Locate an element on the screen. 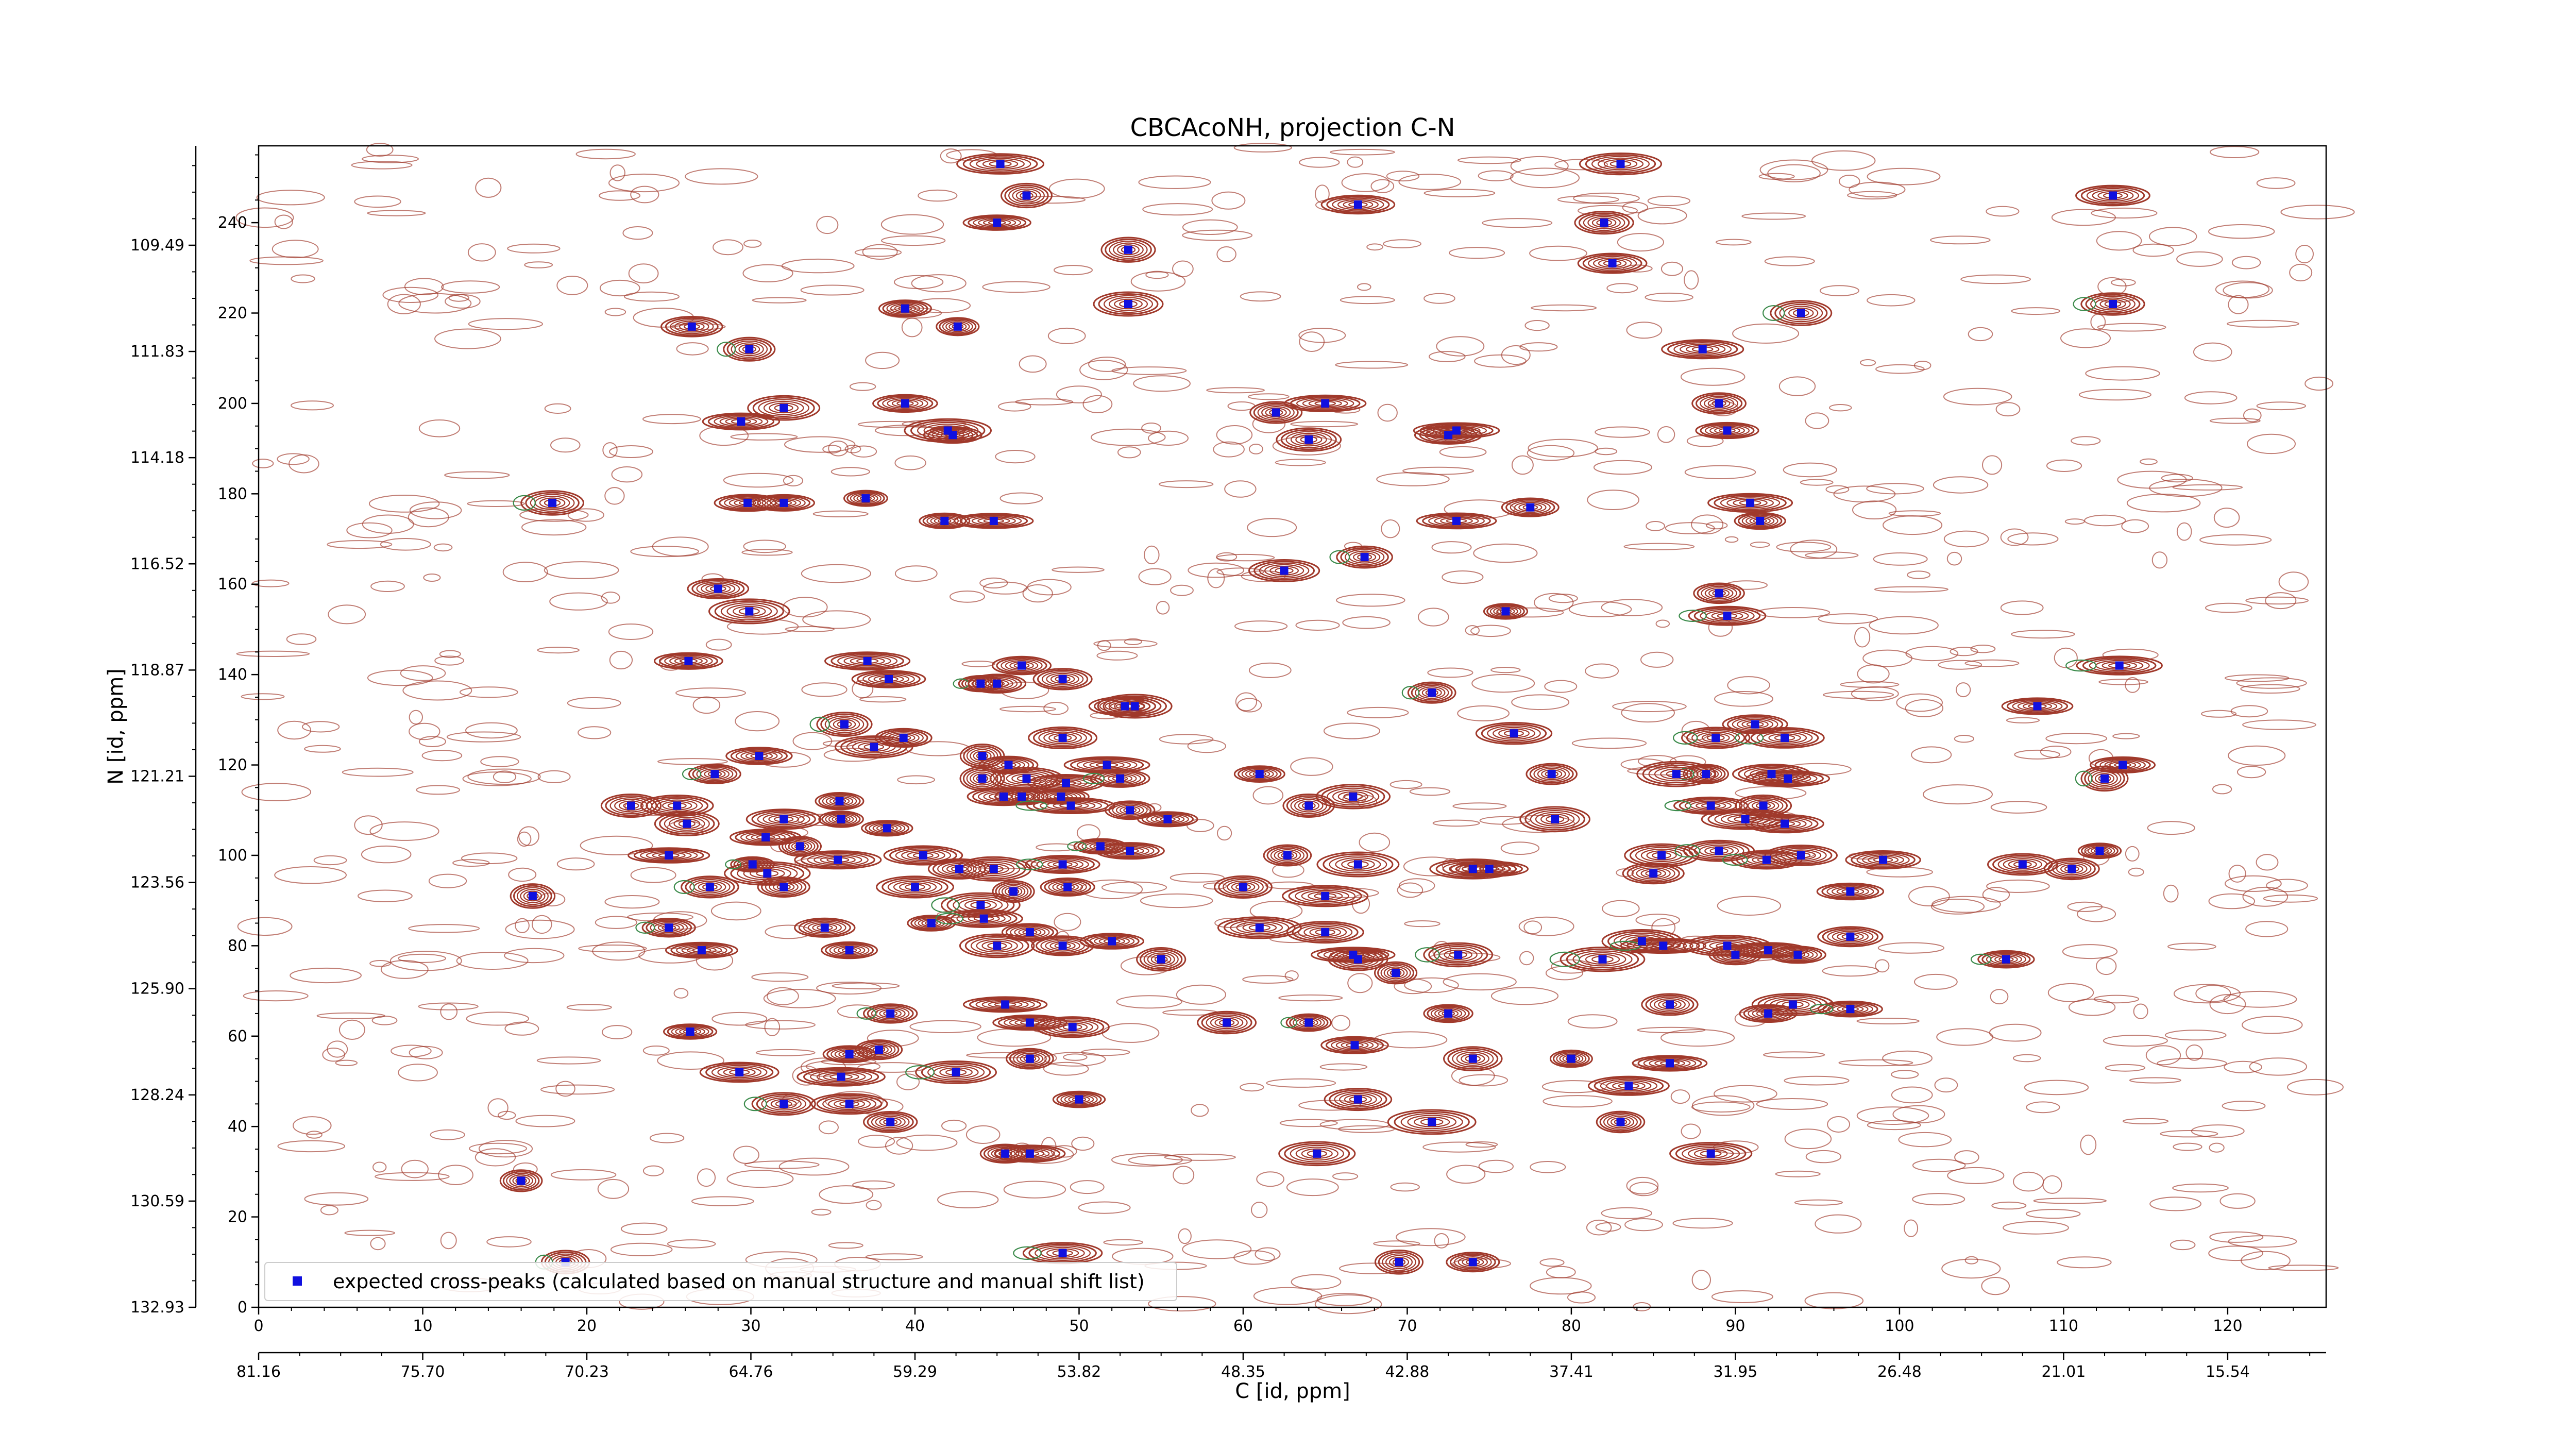 This screenshot has height=1449, width=2576. x-tick-label: 120 is located at coordinates (2227, 1326).